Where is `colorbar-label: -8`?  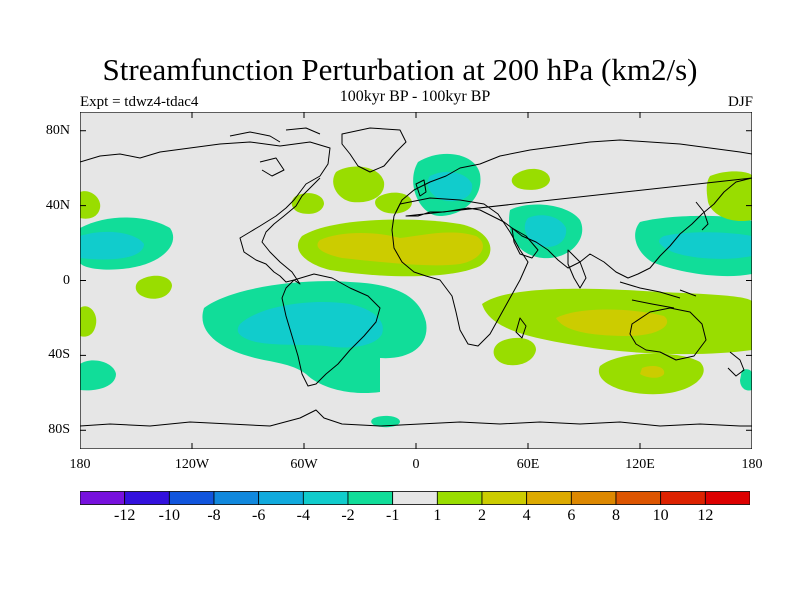
colorbar-label: -8 is located at coordinates (214, 515).